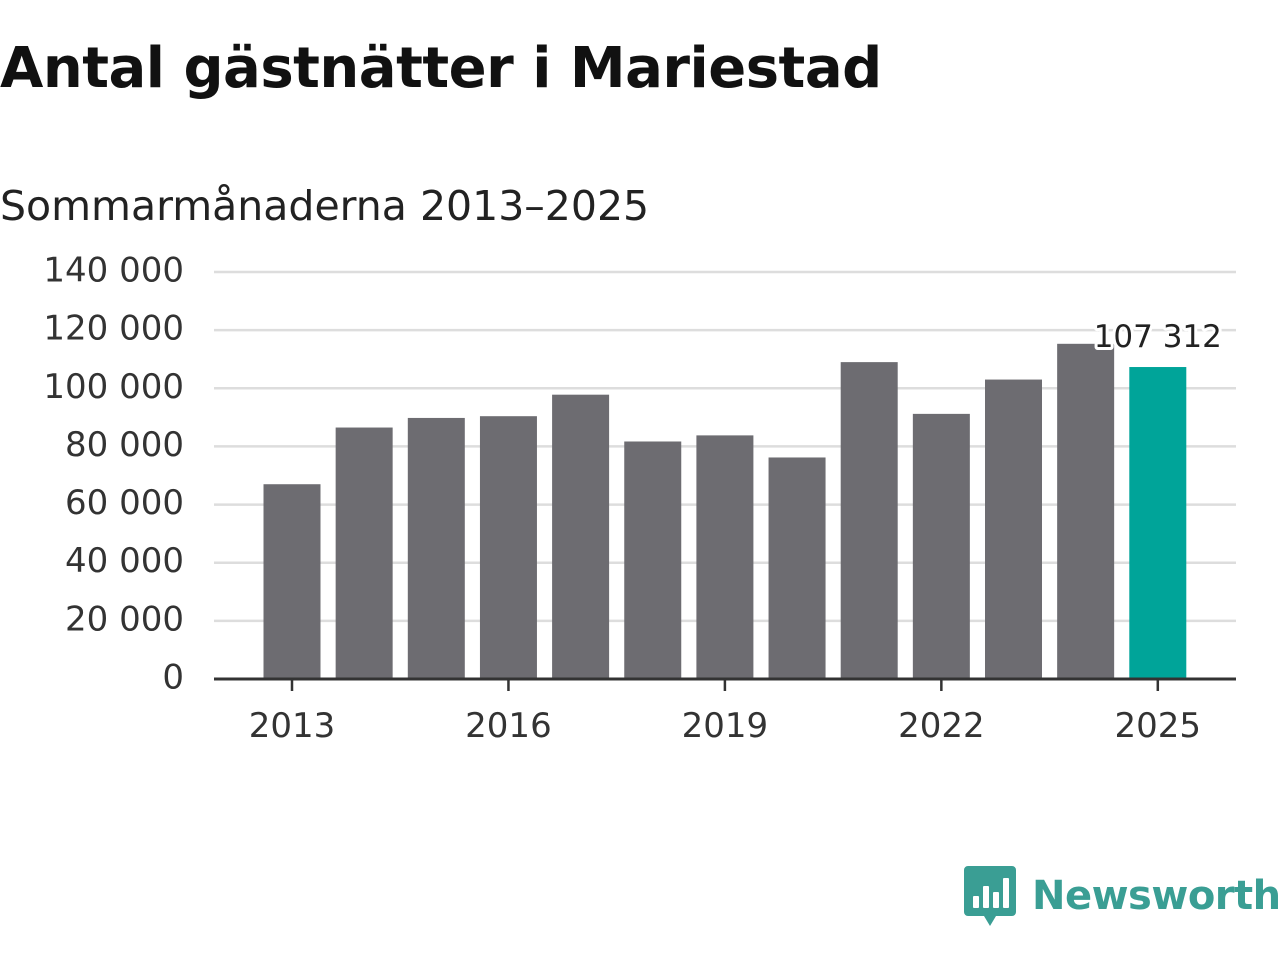 This screenshot has height=960, width=1280. What do you see at coordinates (124, 503) in the screenshot?
I see `y-tick-label: 60 000` at bounding box center [124, 503].